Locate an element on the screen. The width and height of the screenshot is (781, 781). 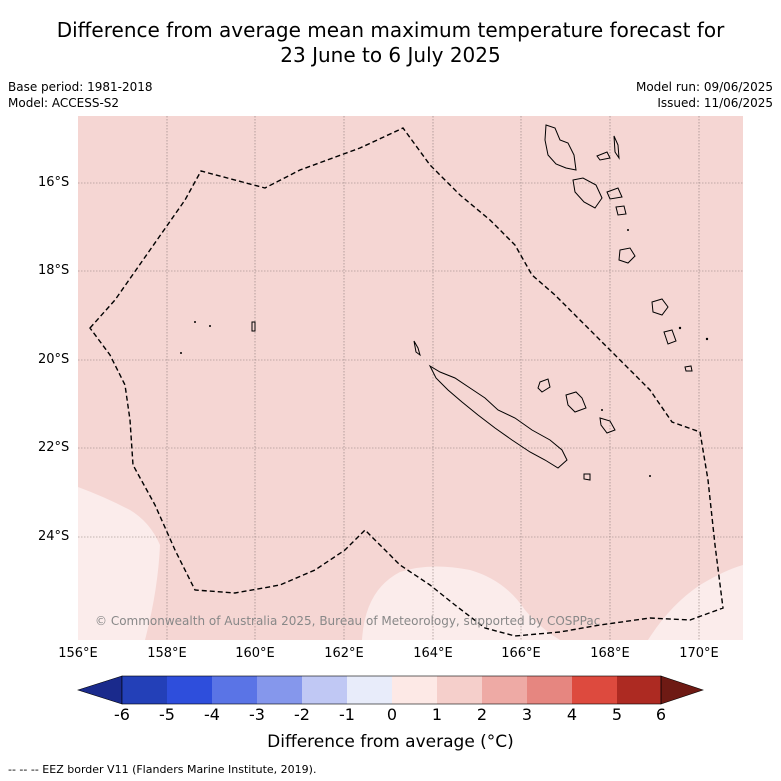
colorbar-tick-2: 2 is located at coordinates (482, 714).